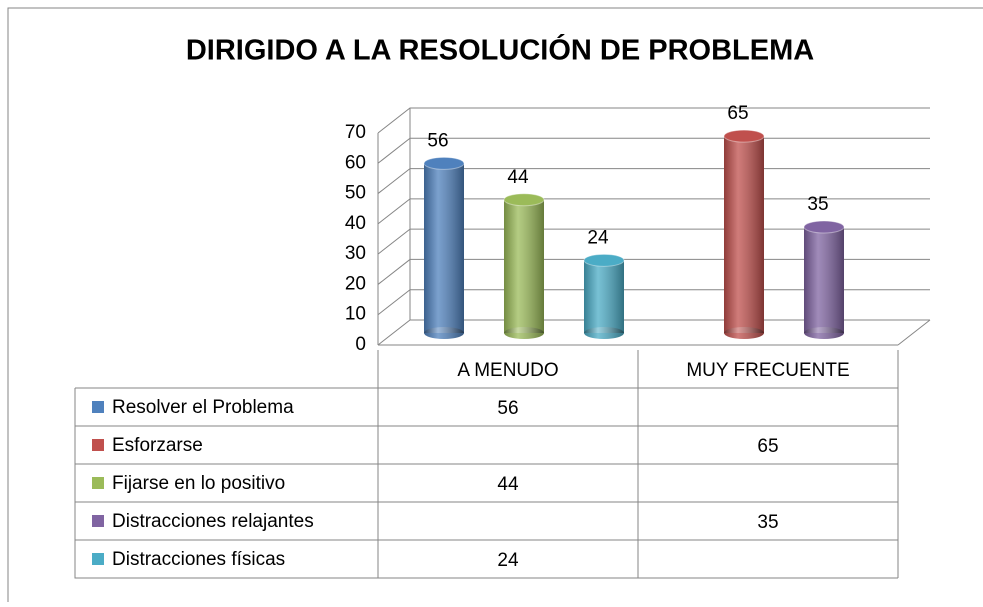 The height and width of the screenshot is (607, 983). I want to click on data-label: 35, so click(817, 204).